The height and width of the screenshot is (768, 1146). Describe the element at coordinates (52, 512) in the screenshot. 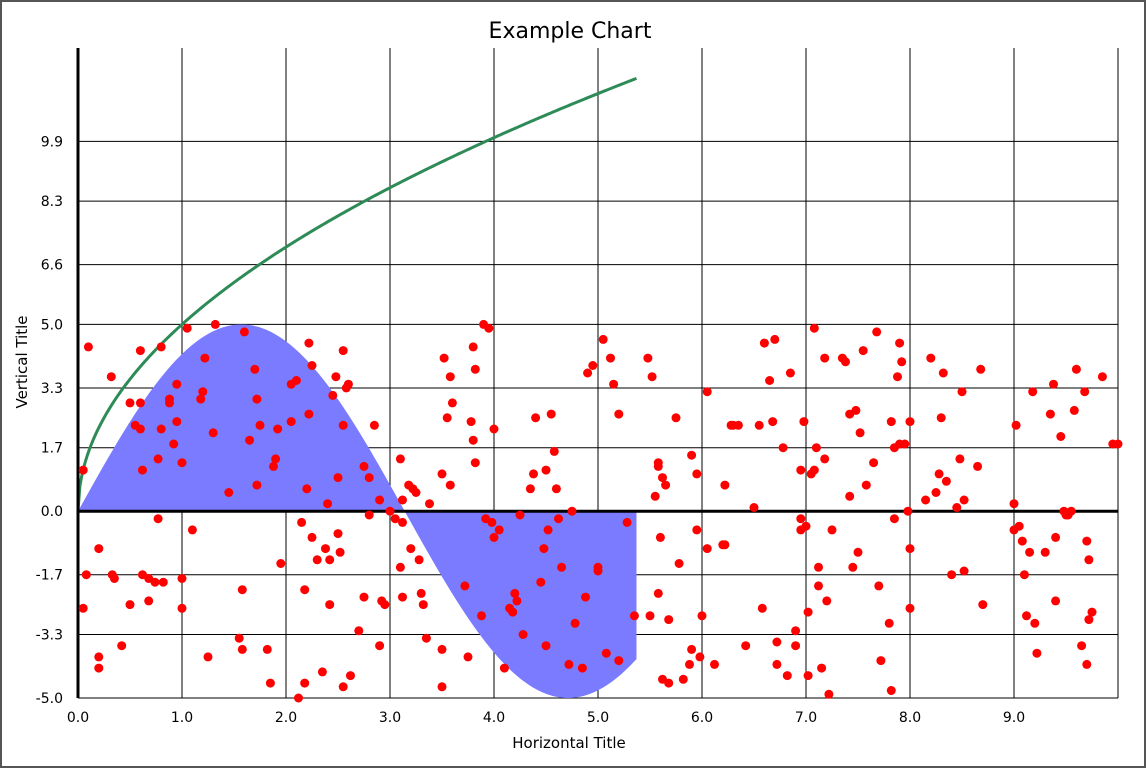

I see `y-tick-label: 0.0` at that location.